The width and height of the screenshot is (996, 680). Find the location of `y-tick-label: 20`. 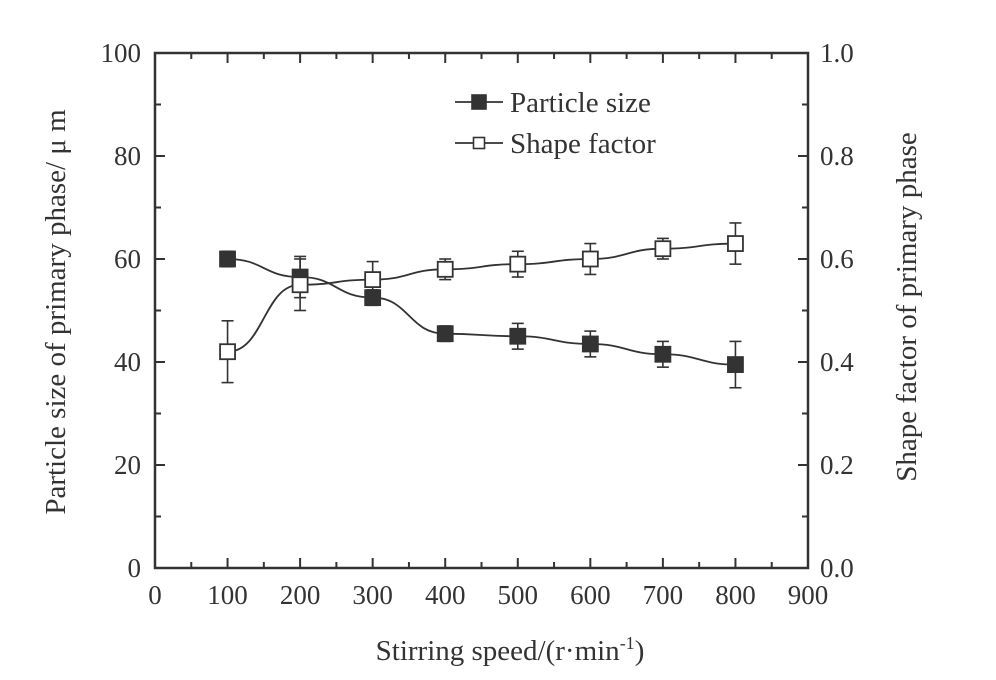

y-tick-label: 20 is located at coordinates (127, 465).